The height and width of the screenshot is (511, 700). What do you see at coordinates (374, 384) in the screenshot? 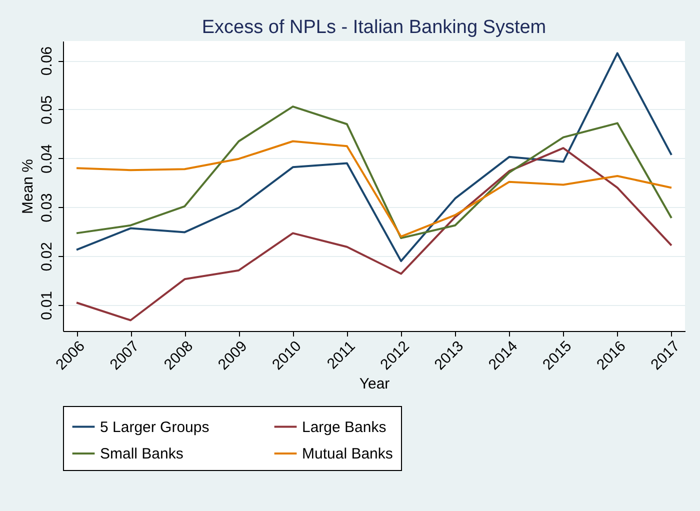
I see `x-axis-title: Year` at bounding box center [374, 384].